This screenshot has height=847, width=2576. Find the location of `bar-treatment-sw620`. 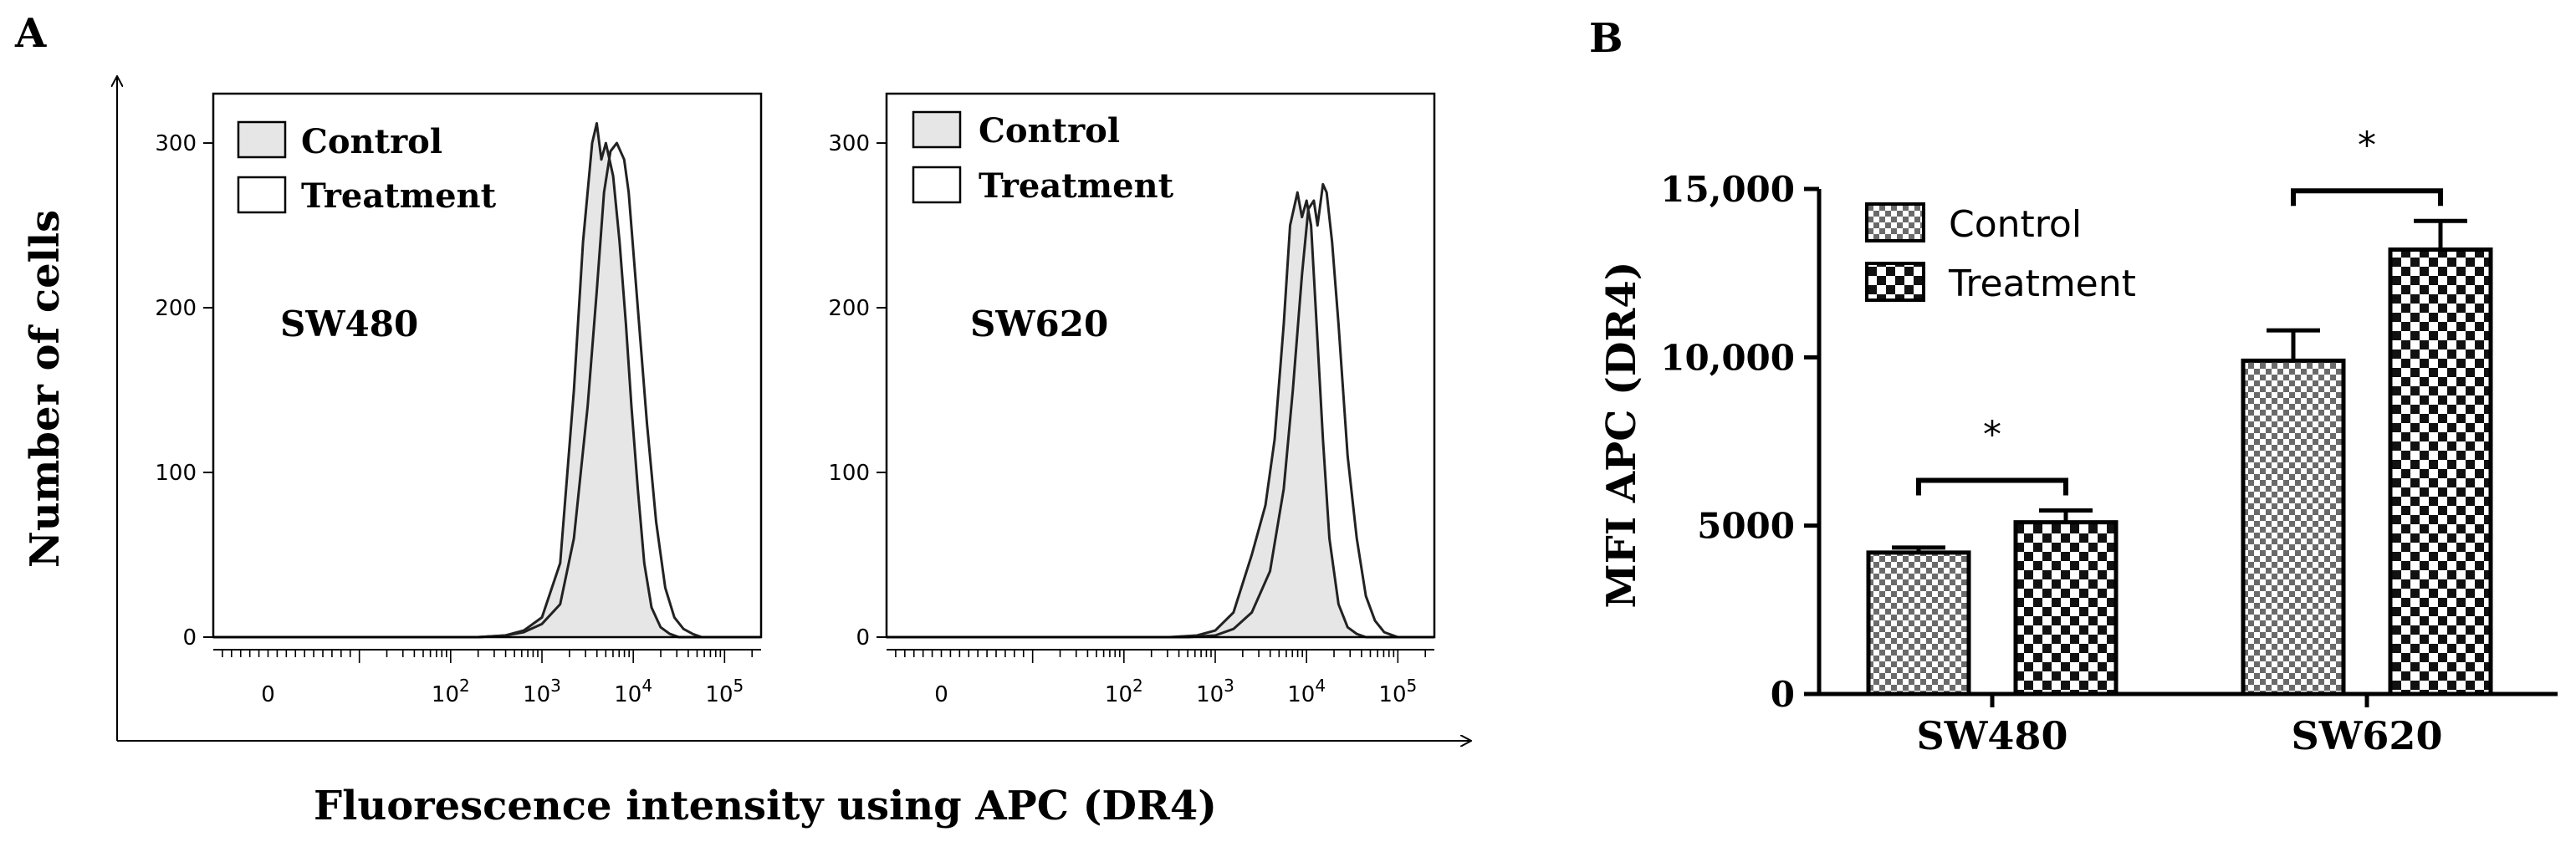

bar-treatment-sw620 is located at coordinates (2440, 471).